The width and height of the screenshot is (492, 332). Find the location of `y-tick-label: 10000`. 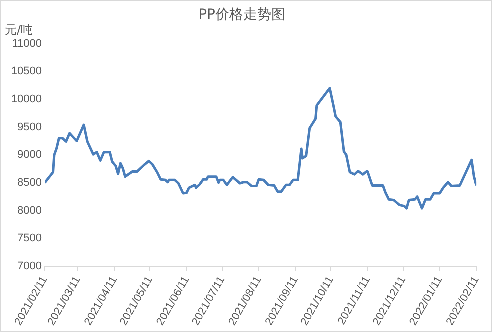

y-tick-label: 10000 is located at coordinates (26, 99).